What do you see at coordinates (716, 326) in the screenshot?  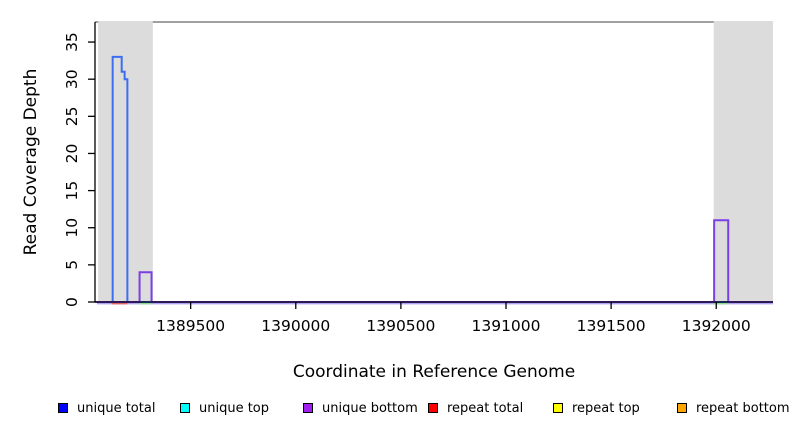 I see `x-tick-label: 1392000` at bounding box center [716, 326].